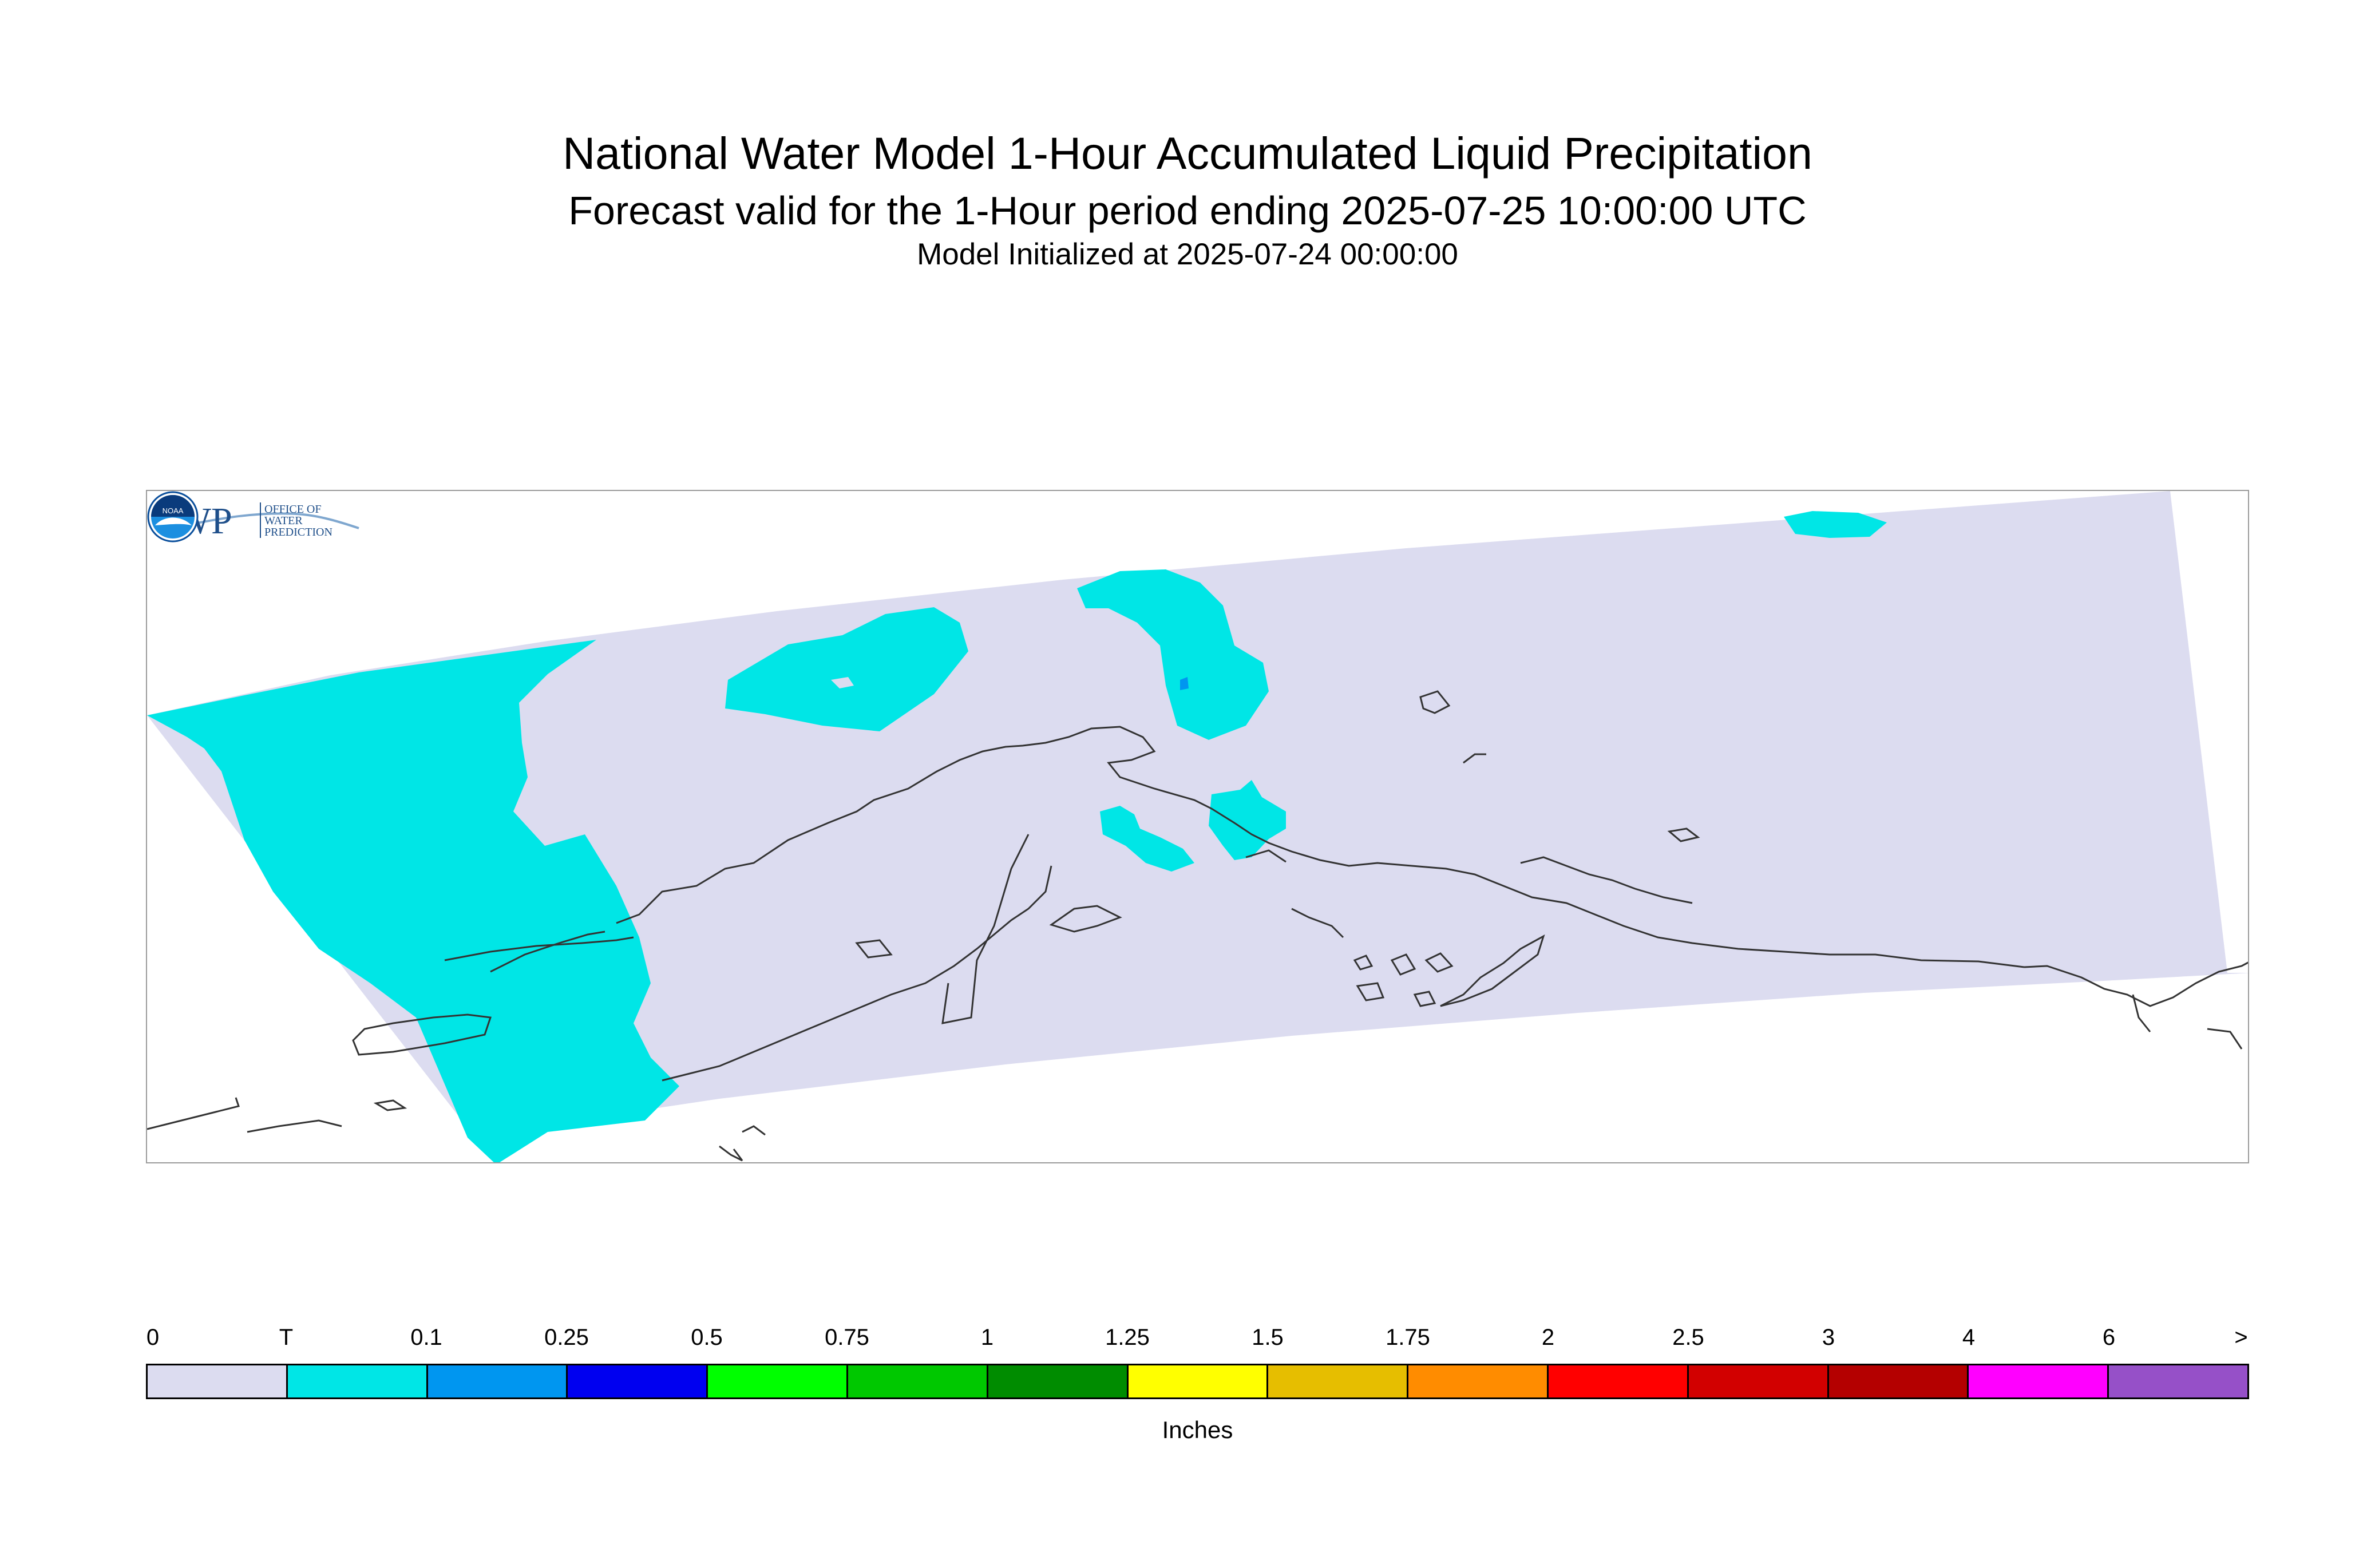  I want to click on coast-kodiak, so click(1493, 970).